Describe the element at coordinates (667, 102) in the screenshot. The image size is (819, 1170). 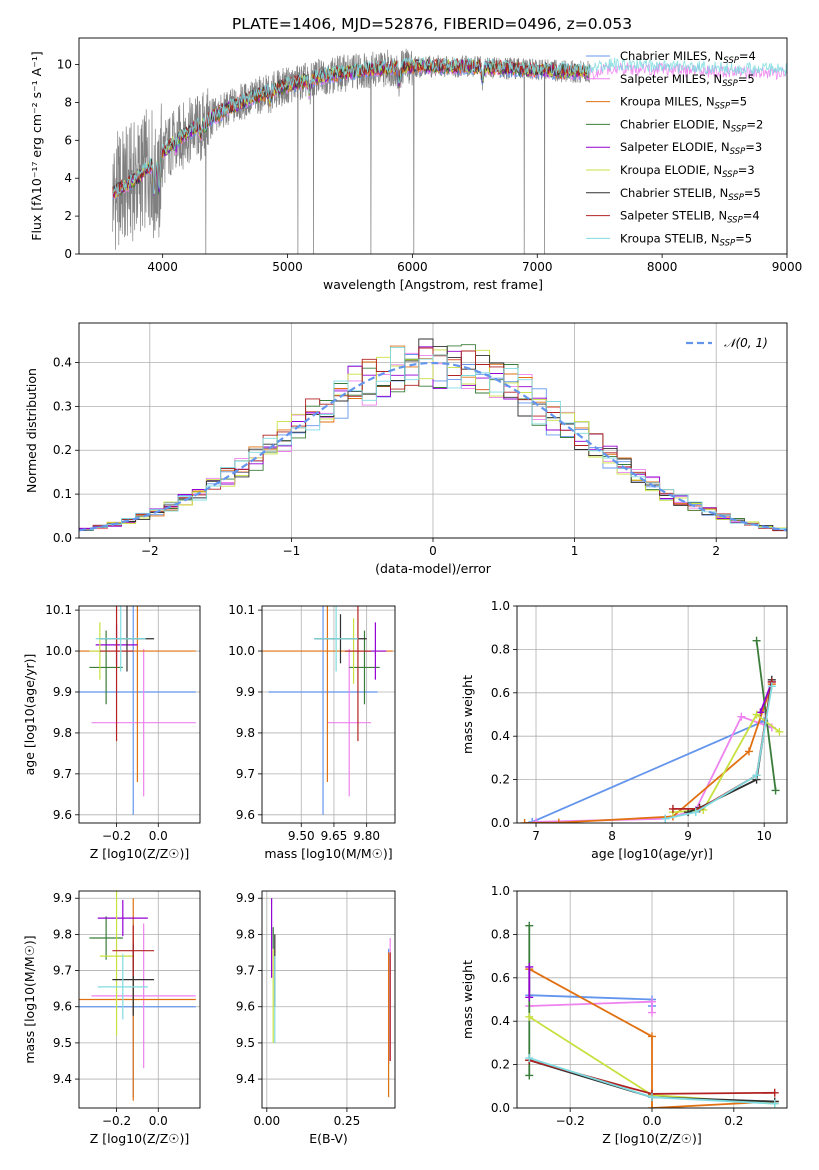
I see `legend-name: Kroupa MILES, N` at that location.